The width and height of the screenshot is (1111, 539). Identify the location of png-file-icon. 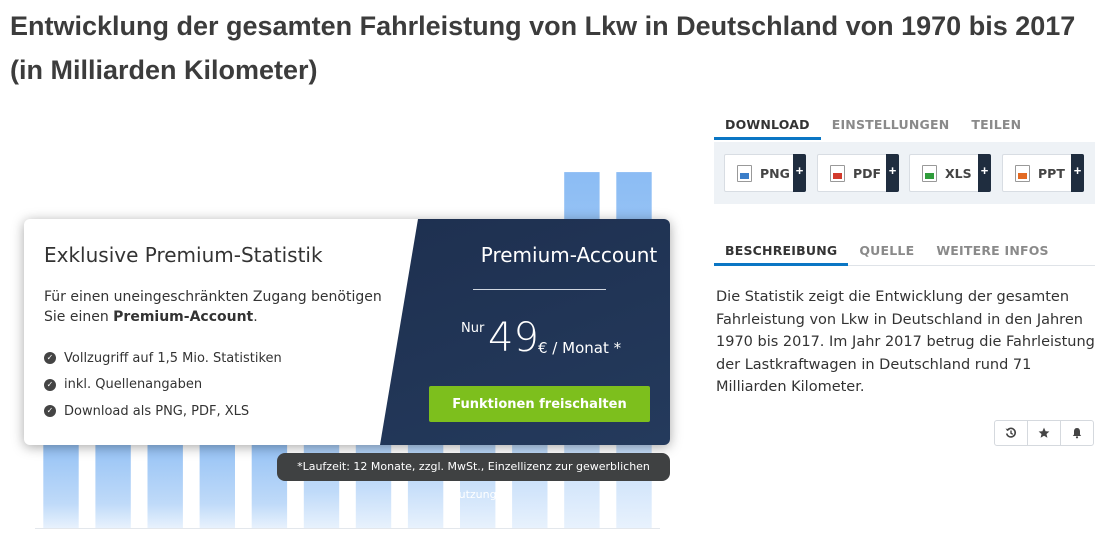
(744, 173).